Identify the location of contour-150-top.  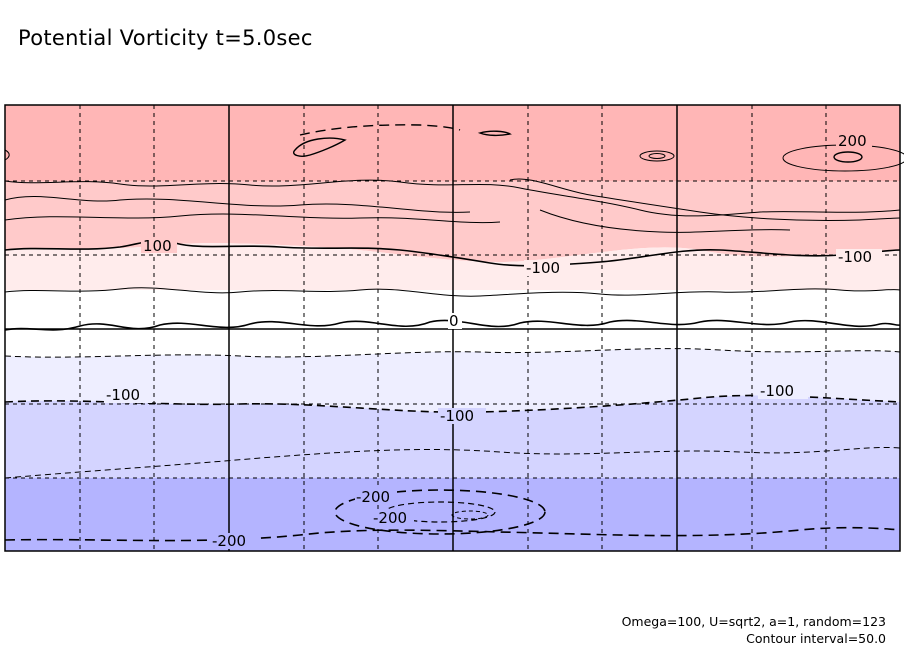
(452, 198).